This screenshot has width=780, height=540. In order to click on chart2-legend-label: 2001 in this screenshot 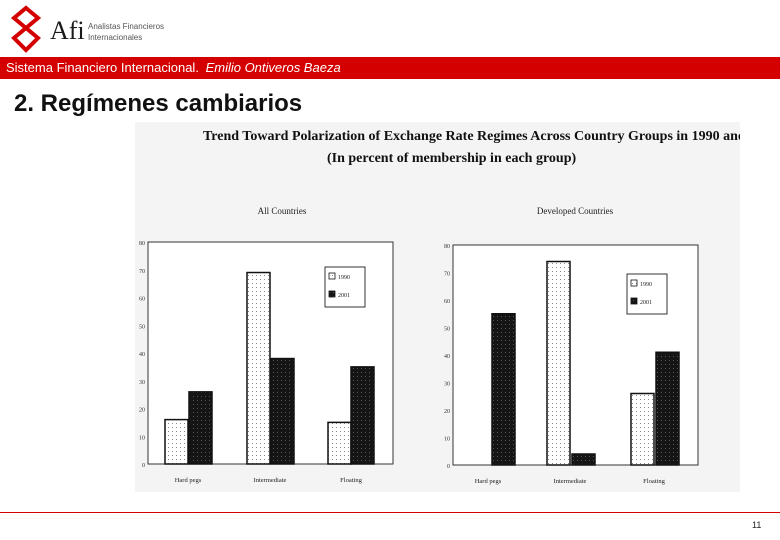, I will do `click(646, 303)`.